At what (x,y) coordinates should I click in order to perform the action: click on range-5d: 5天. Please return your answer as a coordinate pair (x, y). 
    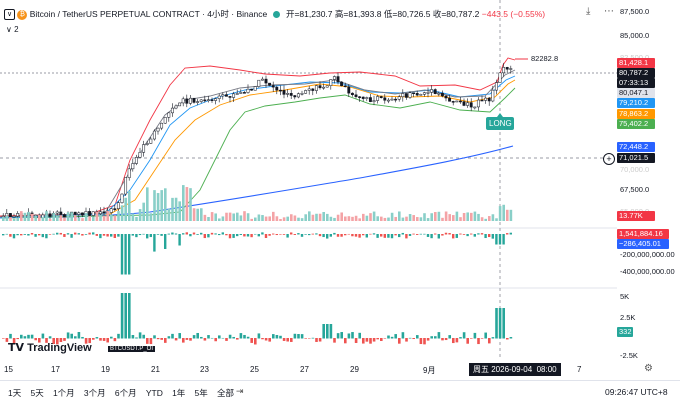
    Looking at the image, I should click on (37, 393).